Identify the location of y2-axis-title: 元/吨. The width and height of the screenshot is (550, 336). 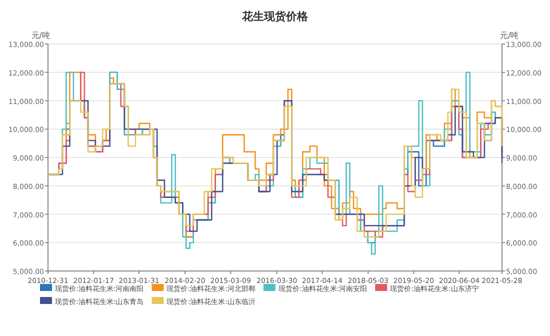
(509, 35).